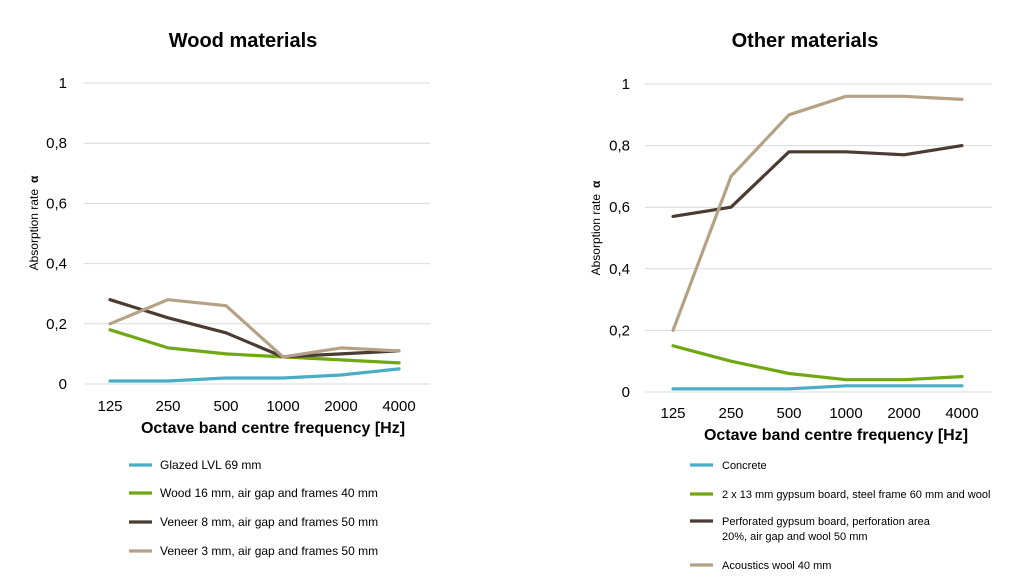 The width and height of the screenshot is (1024, 585). I want to click on other-x-tick-label: 2000, so click(903, 413).